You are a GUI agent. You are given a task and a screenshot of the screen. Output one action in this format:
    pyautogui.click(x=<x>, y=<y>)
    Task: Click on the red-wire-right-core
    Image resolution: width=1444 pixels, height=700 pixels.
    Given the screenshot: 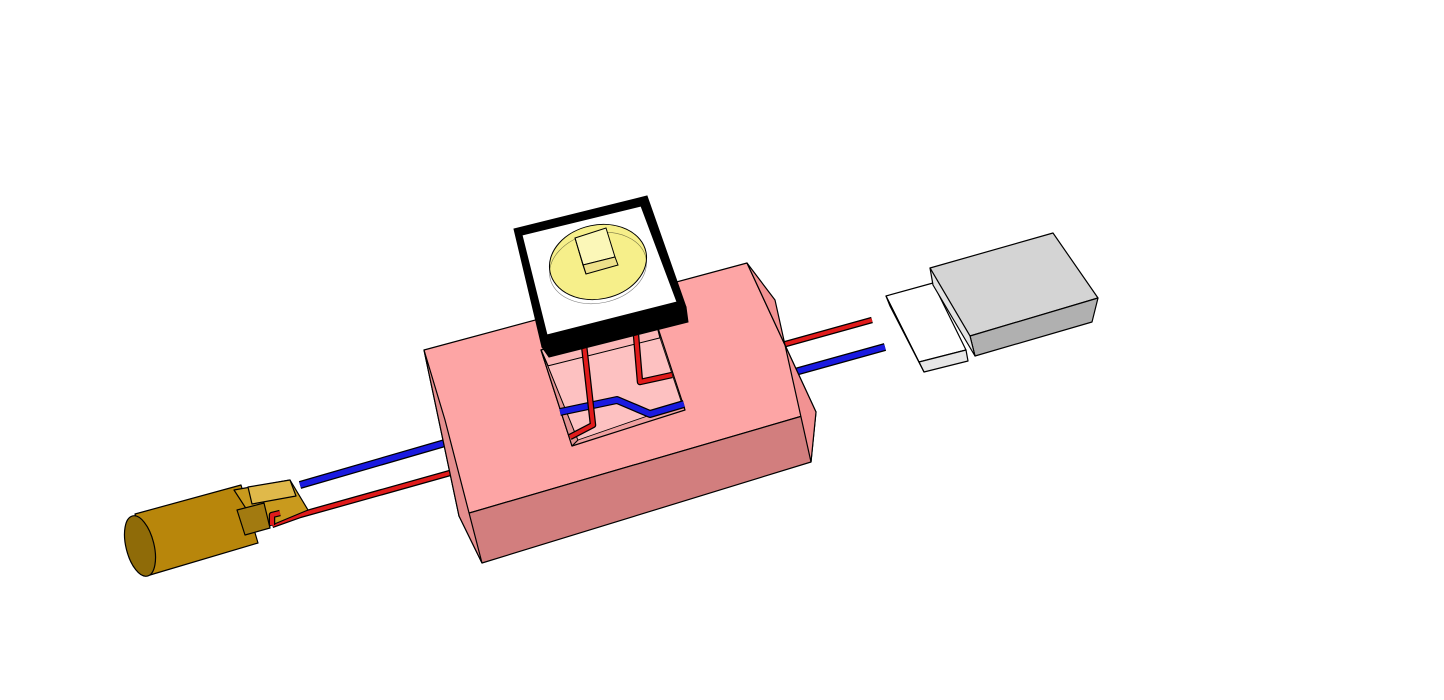 What is the action you would take?
    pyautogui.click(x=827, y=332)
    